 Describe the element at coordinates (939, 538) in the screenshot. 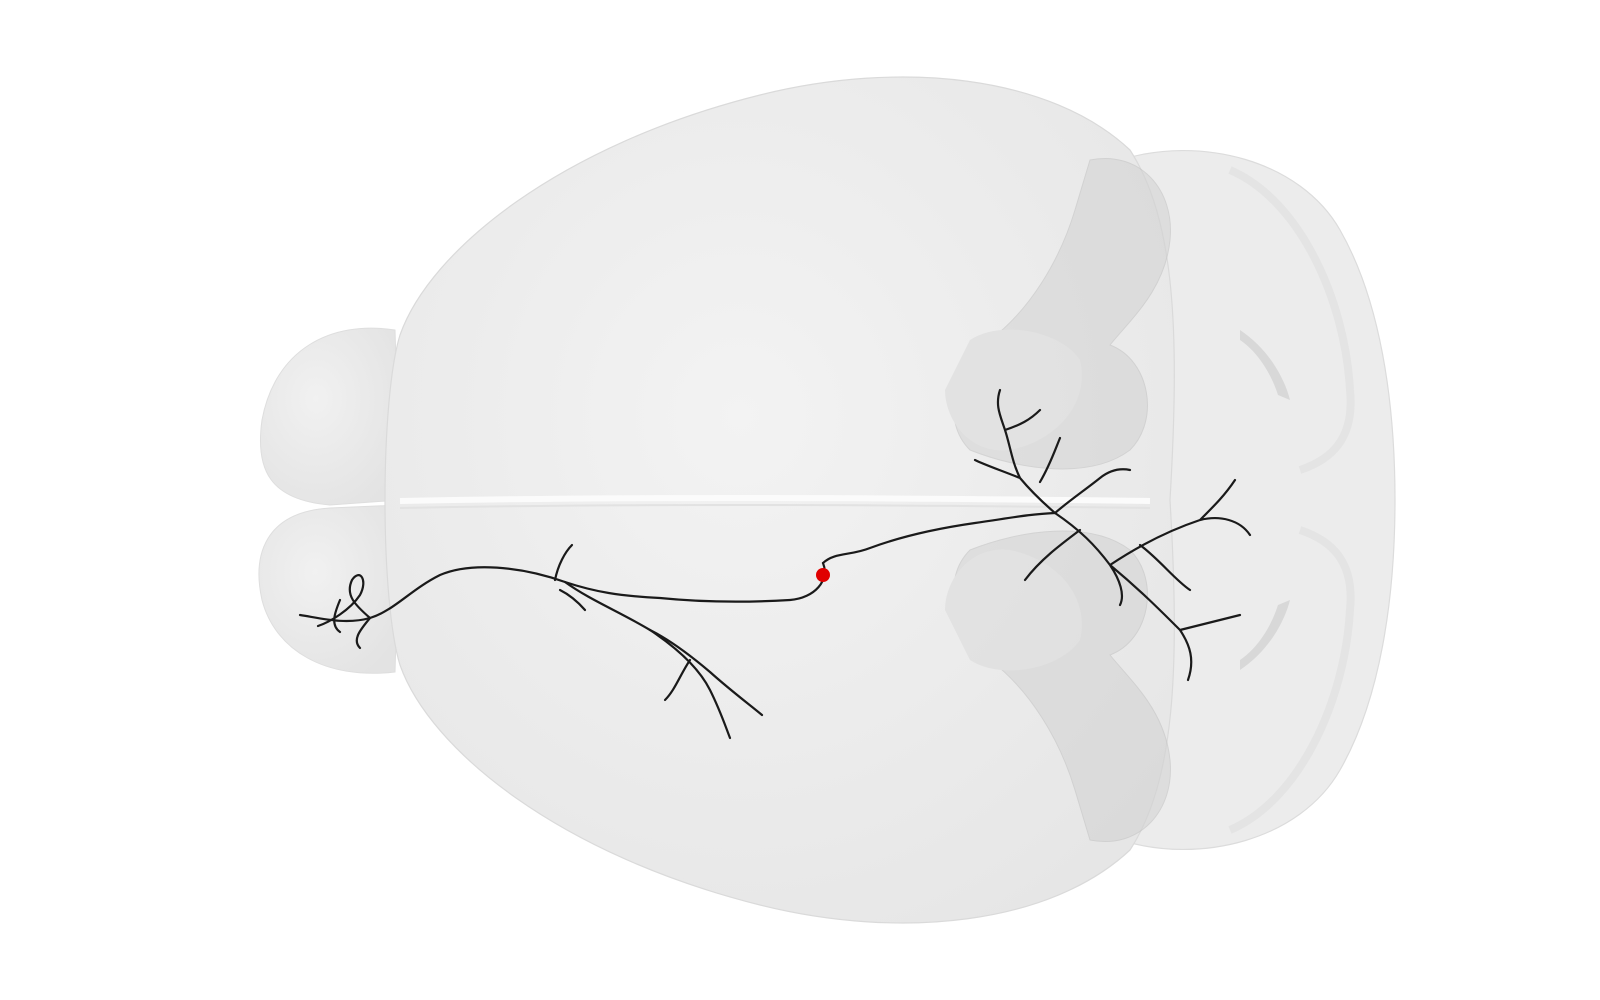

I see `axon-main` at that location.